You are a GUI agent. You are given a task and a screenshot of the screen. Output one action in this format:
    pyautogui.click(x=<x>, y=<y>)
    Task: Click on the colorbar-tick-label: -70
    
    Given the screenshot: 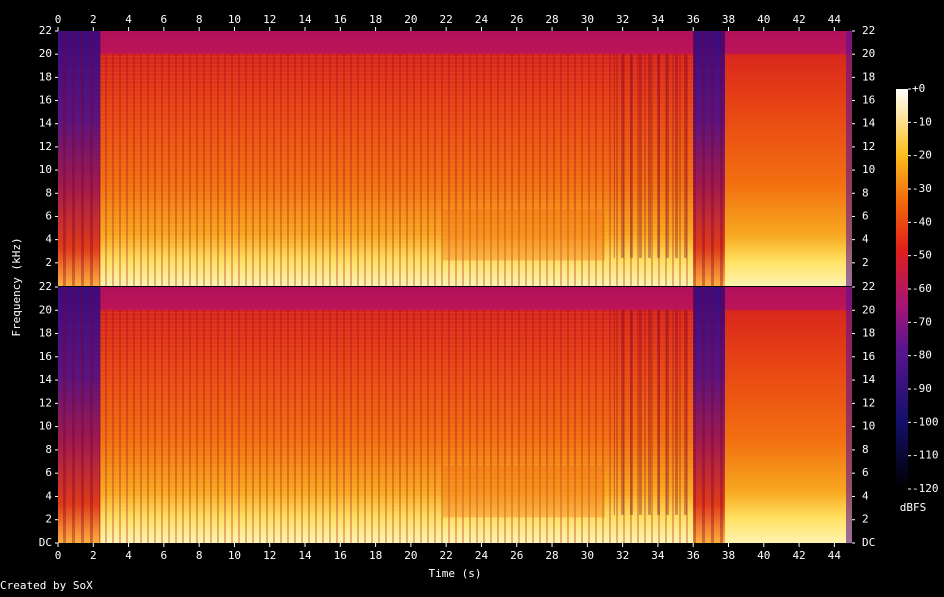 What is the action you would take?
    pyautogui.click(x=922, y=321)
    